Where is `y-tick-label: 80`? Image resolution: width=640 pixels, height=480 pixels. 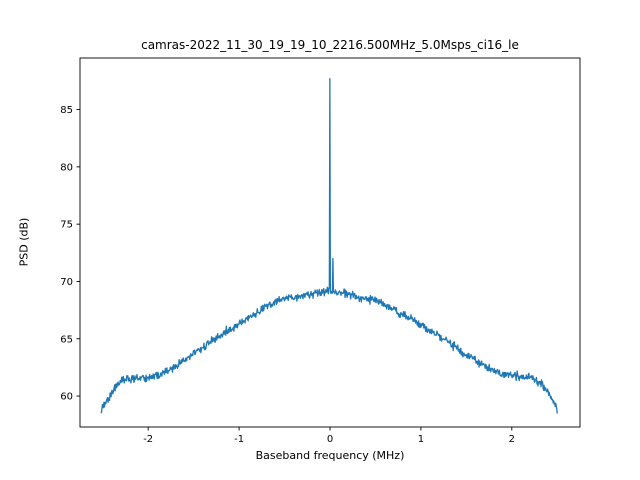 y-tick-label: 80 is located at coordinates (66, 167).